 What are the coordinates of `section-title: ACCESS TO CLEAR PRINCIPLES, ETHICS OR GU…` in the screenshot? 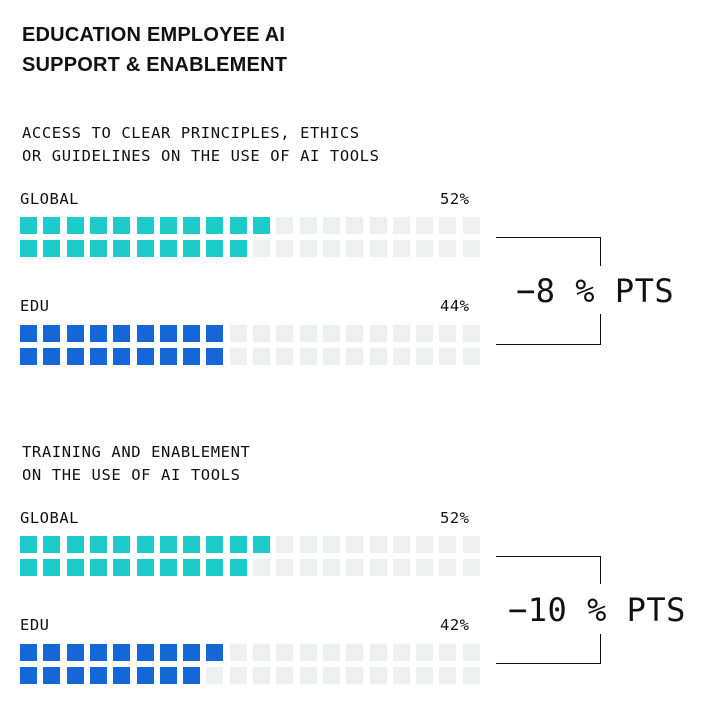 It's located at (201, 145).